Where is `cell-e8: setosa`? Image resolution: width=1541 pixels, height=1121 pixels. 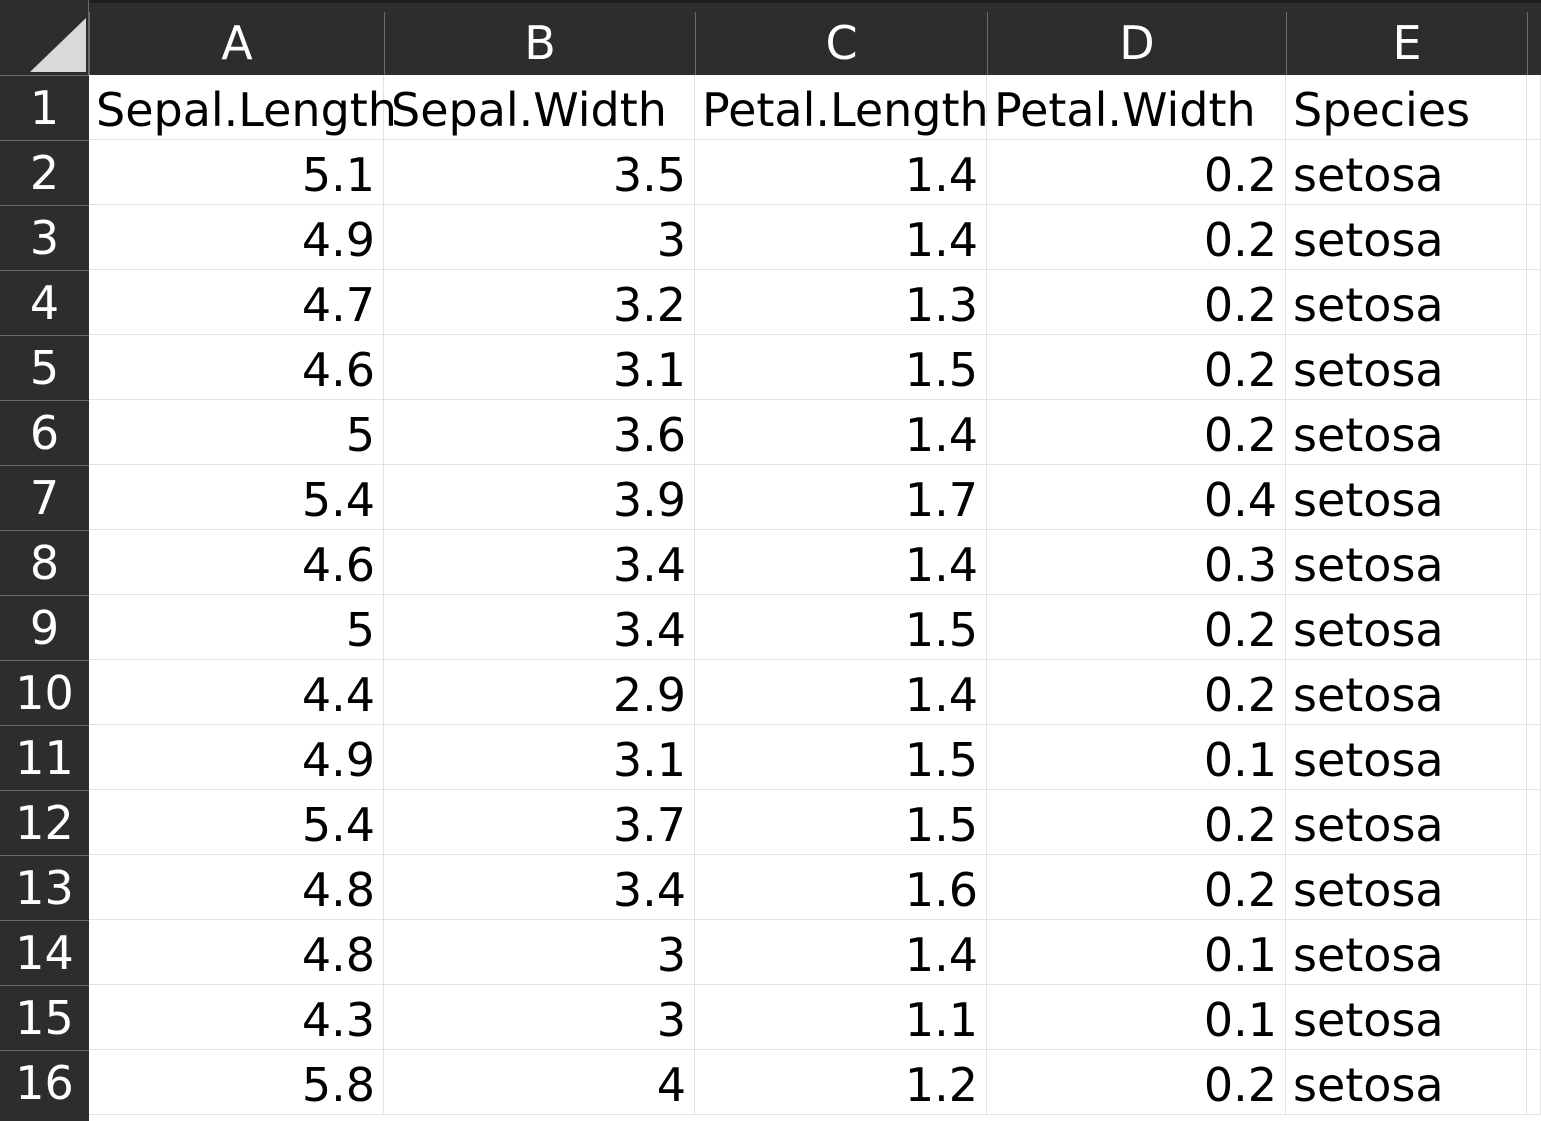
cell-e8: setosa is located at coordinates (1406, 562).